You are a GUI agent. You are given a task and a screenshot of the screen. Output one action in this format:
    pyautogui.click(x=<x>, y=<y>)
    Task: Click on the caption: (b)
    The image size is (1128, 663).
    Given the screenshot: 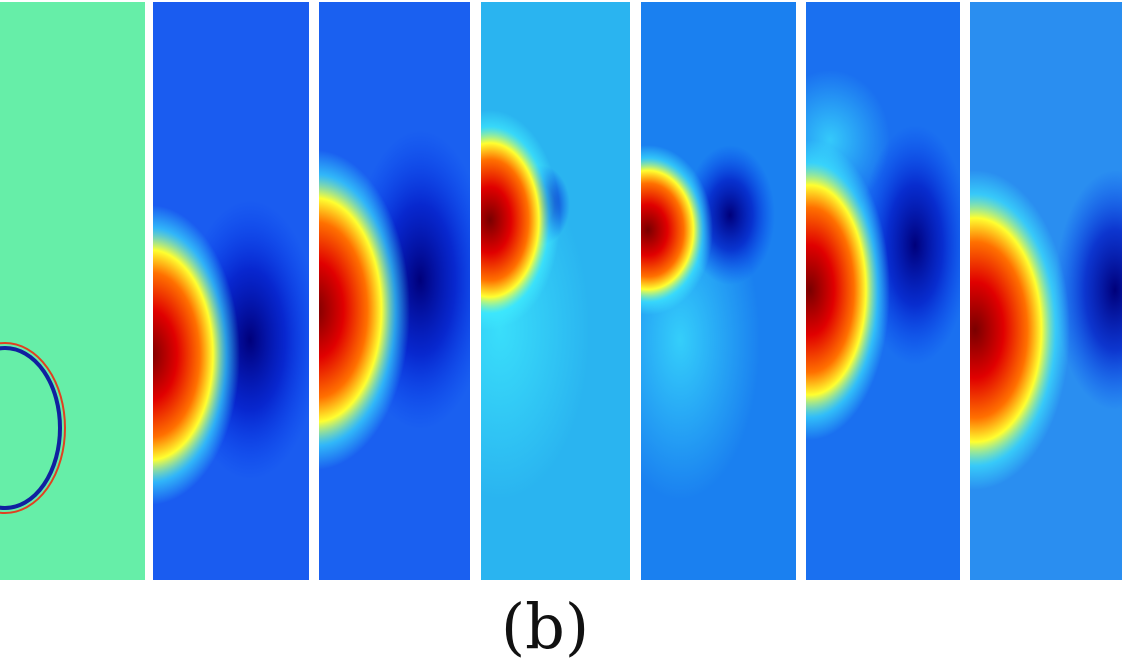 What is the action you would take?
    pyautogui.click(x=545, y=626)
    